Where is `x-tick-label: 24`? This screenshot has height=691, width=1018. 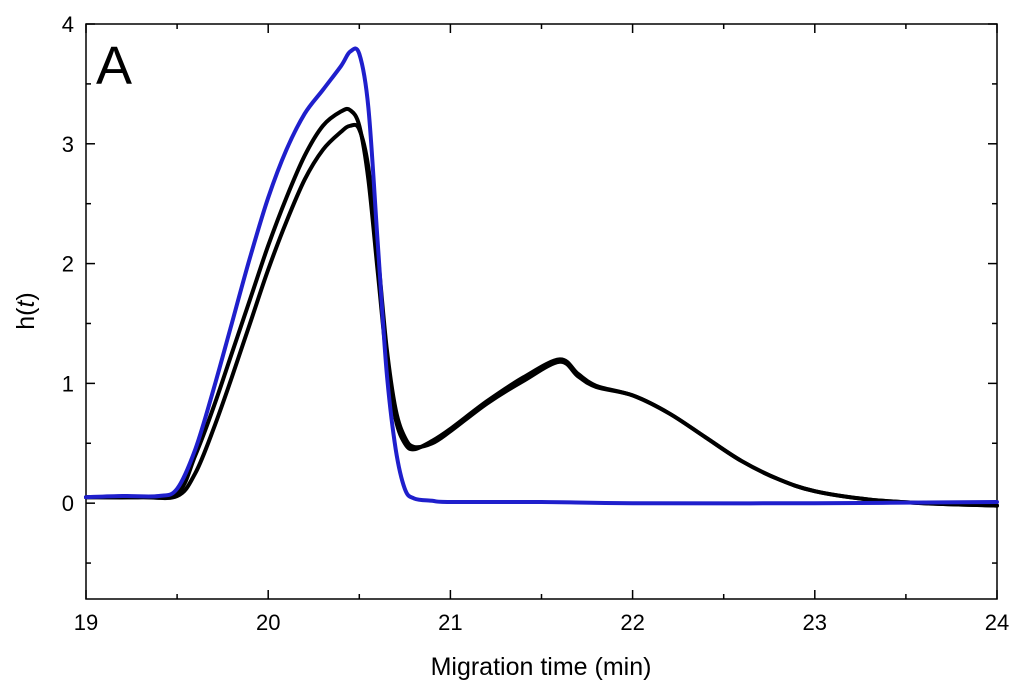 x-tick-label: 24 is located at coordinates (997, 622).